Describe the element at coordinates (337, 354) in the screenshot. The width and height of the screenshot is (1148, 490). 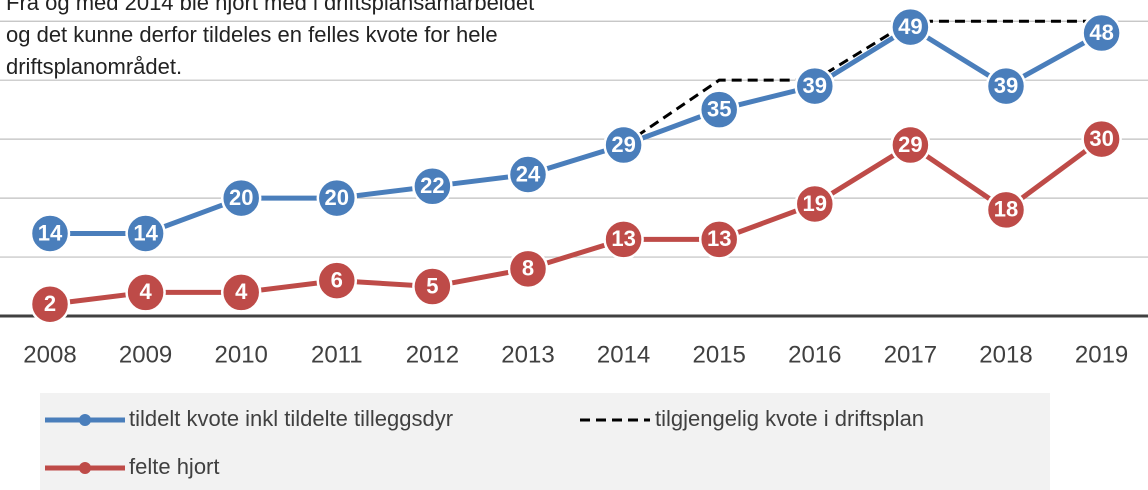
I see `x-tick-label: 2011` at that location.